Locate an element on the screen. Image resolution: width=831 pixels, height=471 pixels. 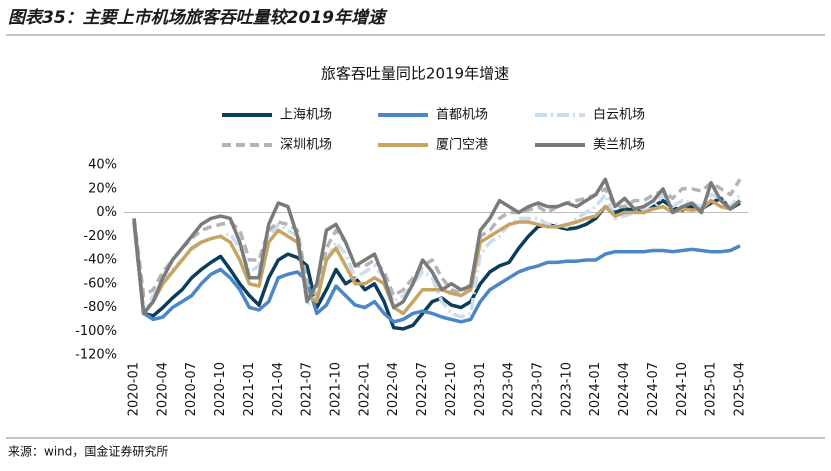
x-tick-label: 2024-10 is located at coordinates (682, 389).